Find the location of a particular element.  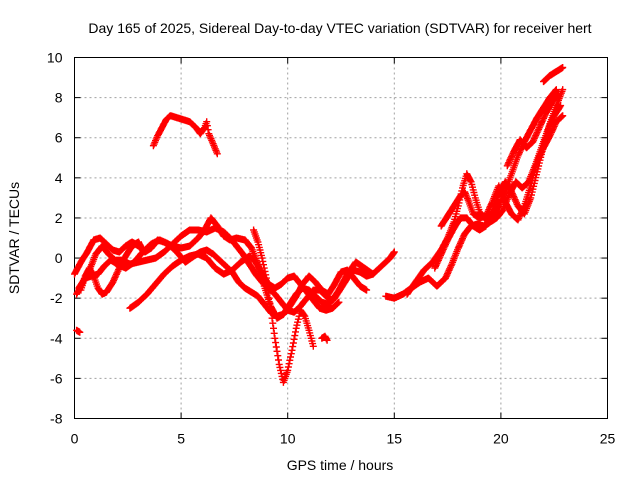

y-tick-label: 0 is located at coordinates (59, 258).